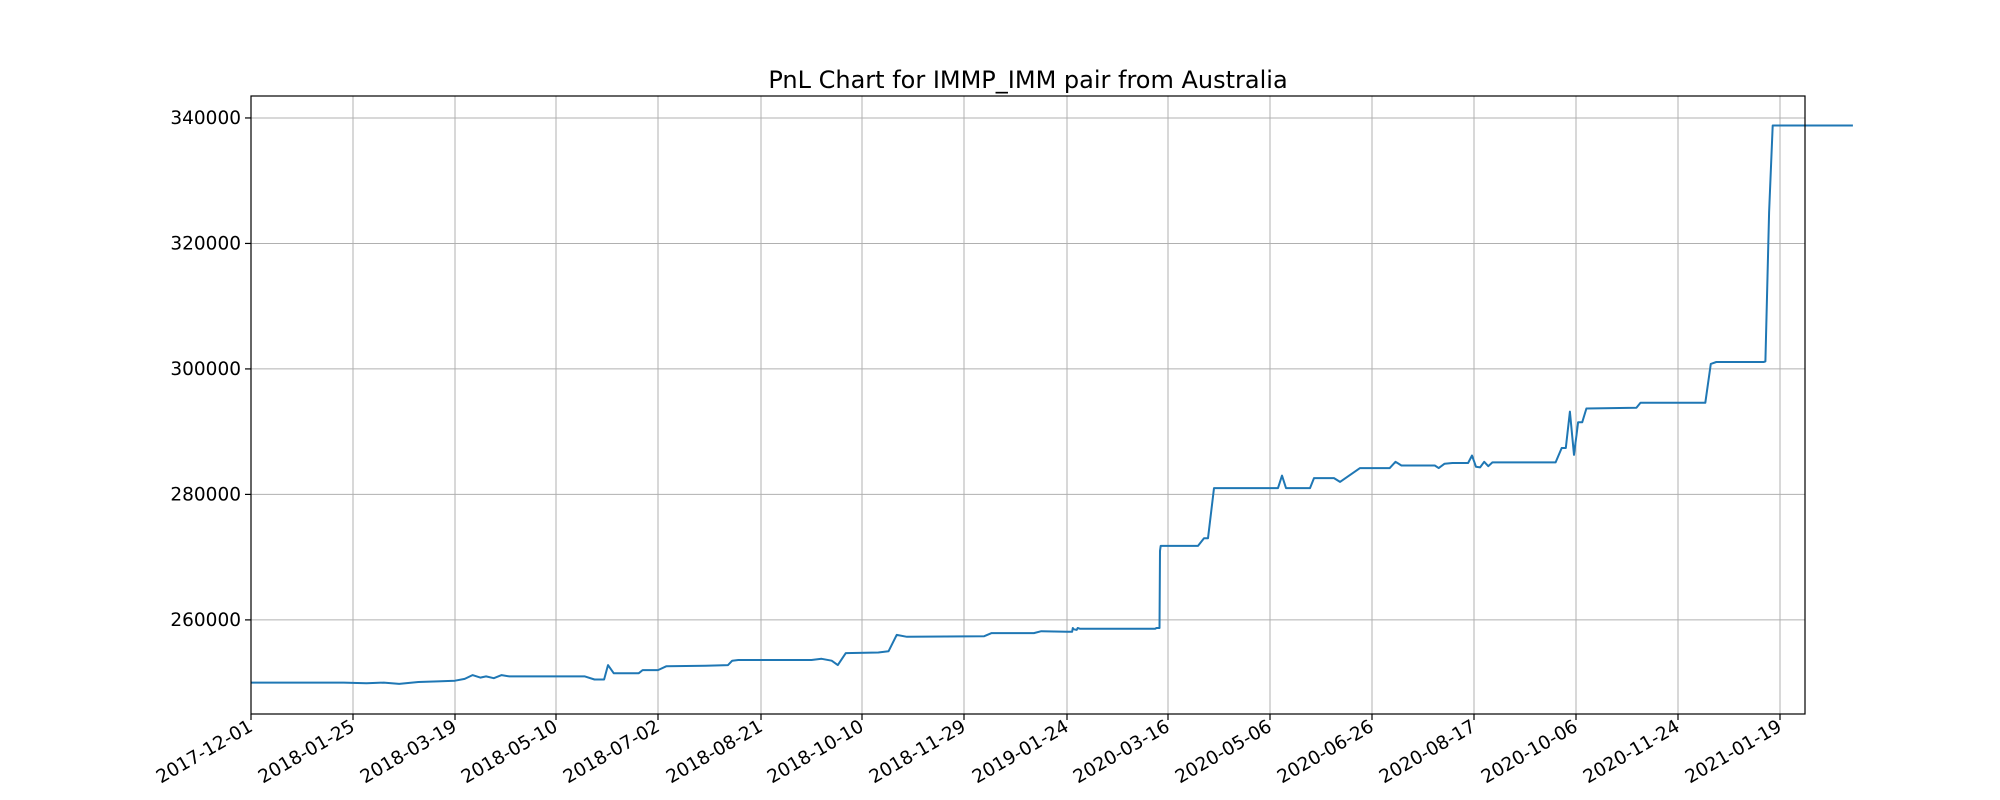 The width and height of the screenshot is (2000, 800). Describe the element at coordinates (205, 118) in the screenshot. I see `y-tick-label: 340000` at that location.